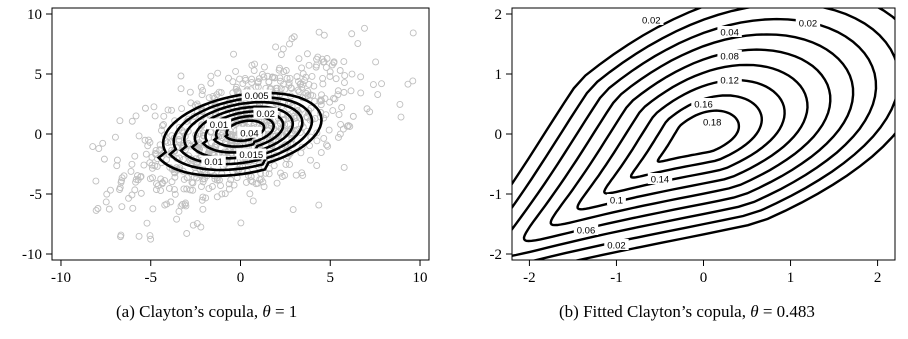  Describe the element at coordinates (754, 311) in the screenshot. I see `caption-b-theta: θ` at that location.